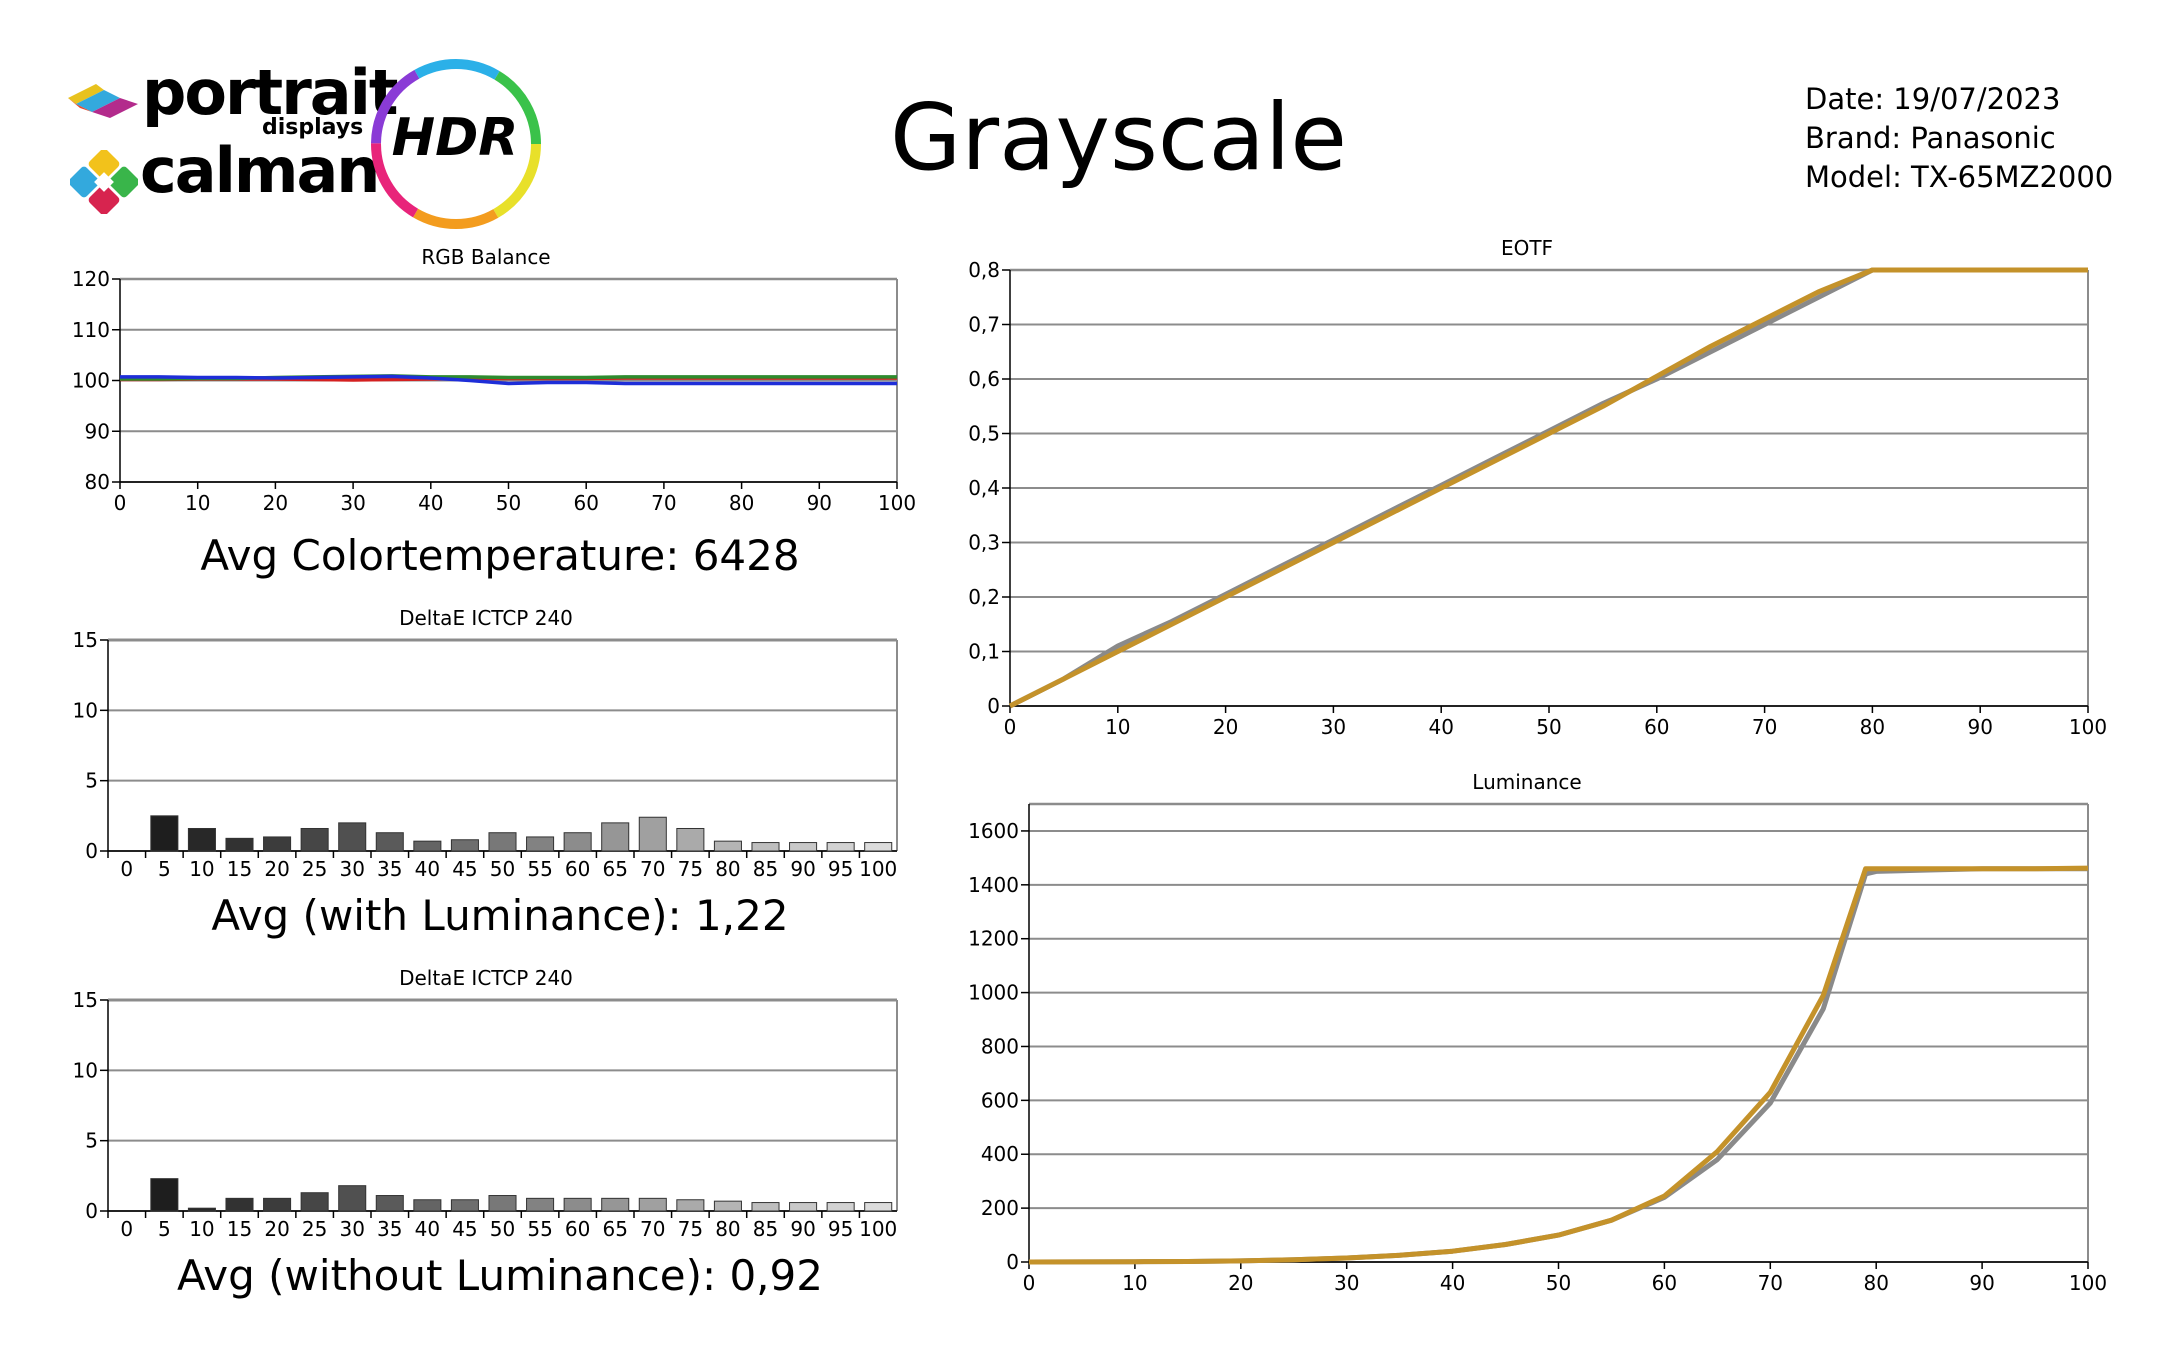 This screenshot has height=1350, width=2160. What do you see at coordinates (840, 869) in the screenshot?
I see `x-tick-label: 95` at bounding box center [840, 869].